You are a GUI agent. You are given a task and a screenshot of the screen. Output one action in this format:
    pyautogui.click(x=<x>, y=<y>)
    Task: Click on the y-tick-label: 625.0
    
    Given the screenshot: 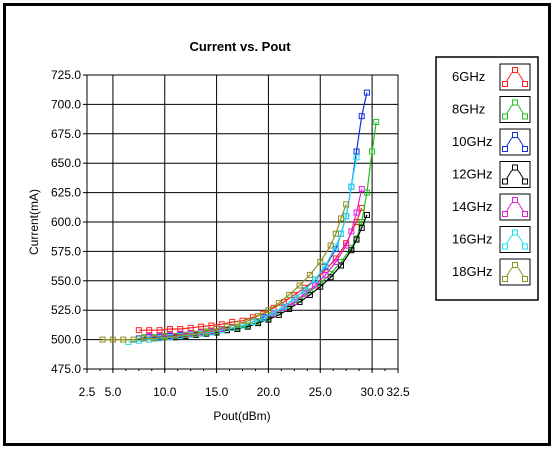 What is the action you would take?
    pyautogui.click(x=66, y=193)
    